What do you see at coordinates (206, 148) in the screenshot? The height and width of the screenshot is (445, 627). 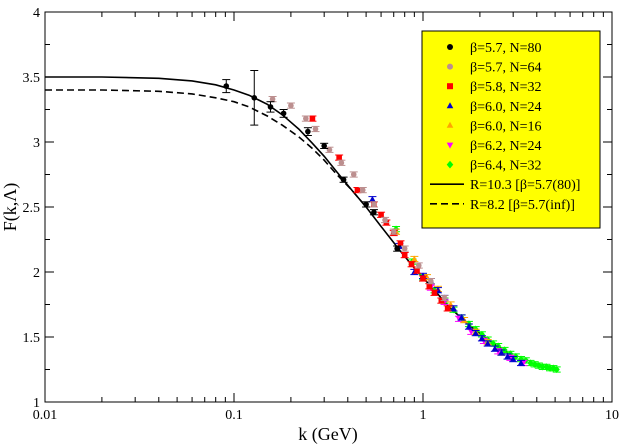 I see `curve-dashed` at bounding box center [206, 148].